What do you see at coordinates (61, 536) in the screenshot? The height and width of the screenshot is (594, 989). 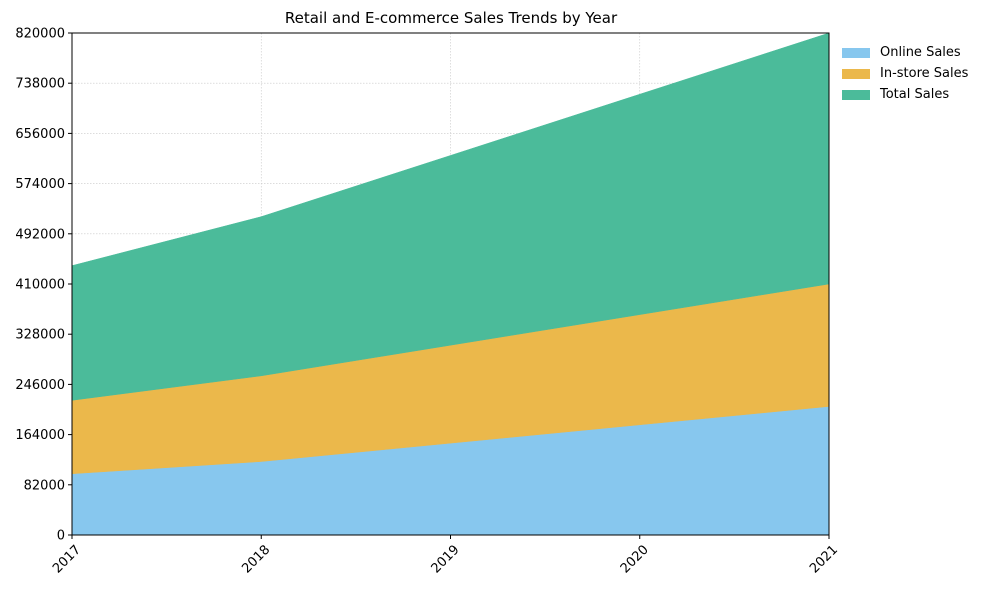 I see `y-tick-label-0: 0` at bounding box center [61, 536].